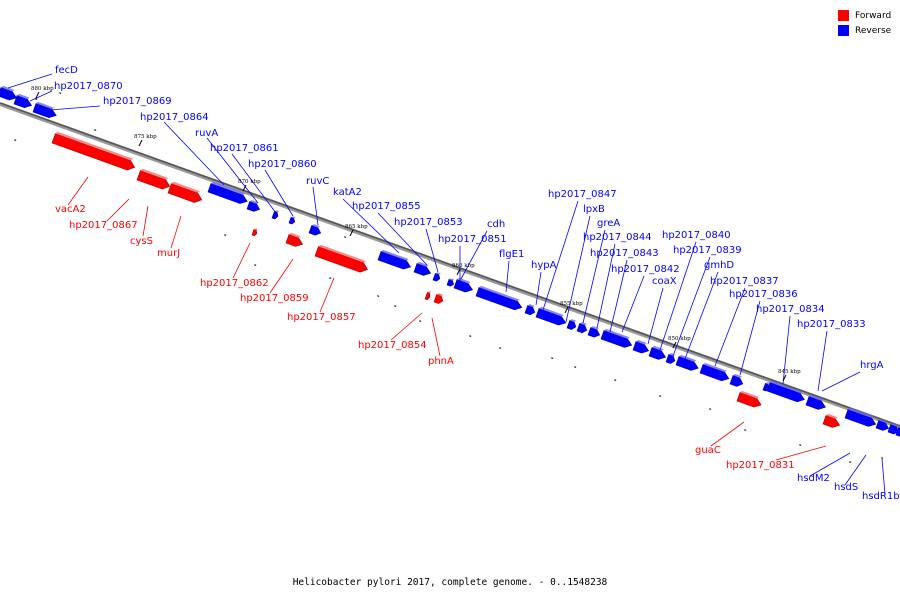 The height and width of the screenshot is (600, 900). What do you see at coordinates (860, 417) in the screenshot?
I see `gene-hrga` at bounding box center [860, 417].